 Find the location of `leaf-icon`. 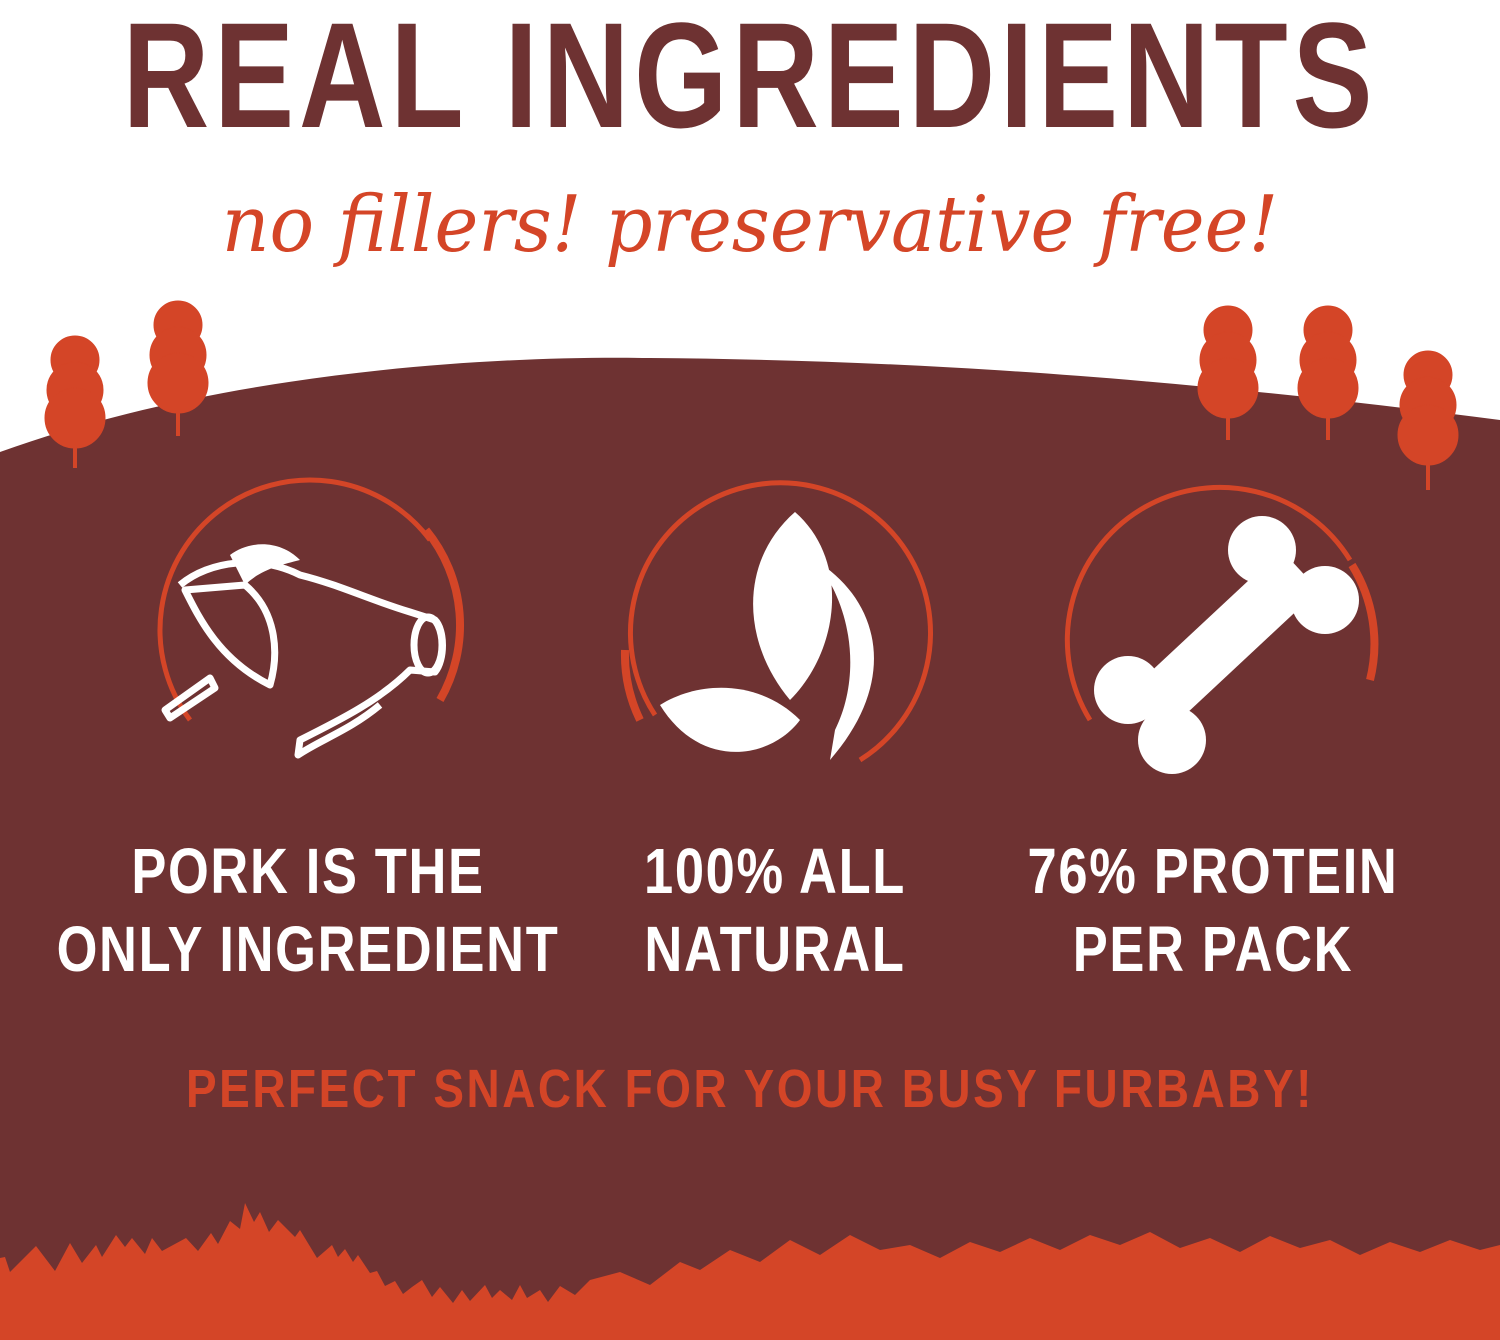

leaf-icon is located at coordinates (776, 621).